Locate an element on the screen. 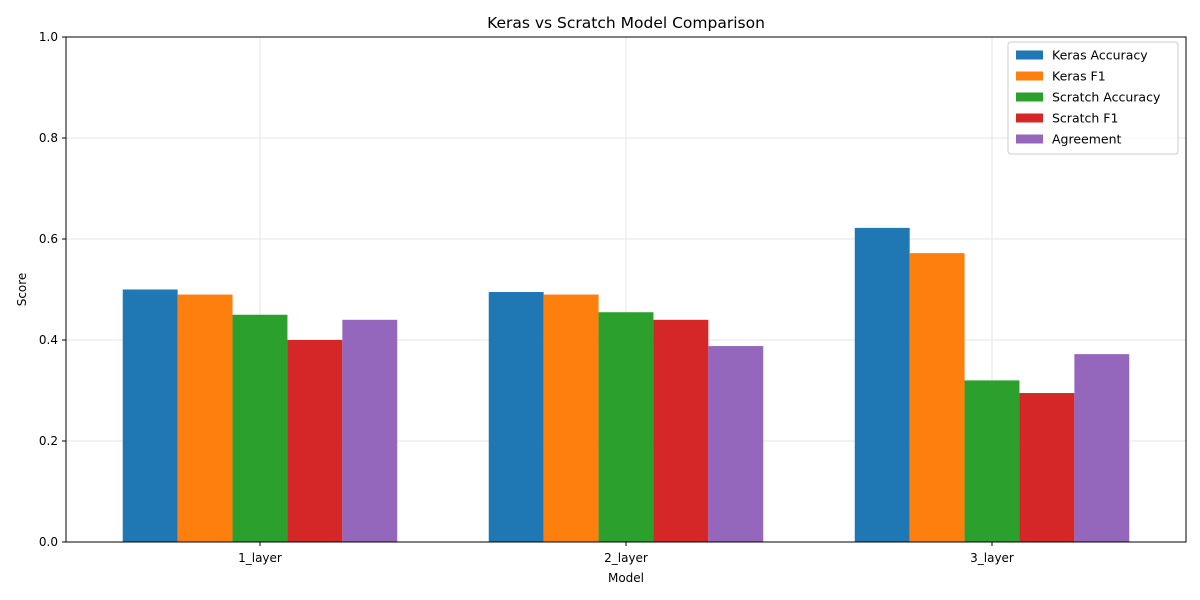 The image size is (1200, 600). y-tick-label: 0.2 is located at coordinates (48, 441).